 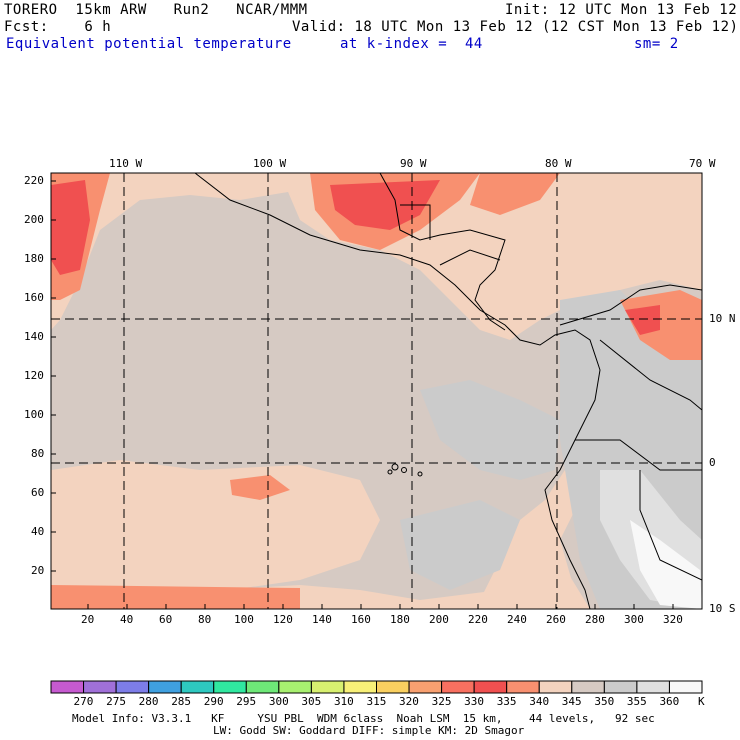 What do you see at coordinates (506, 701) in the screenshot?
I see `colorbar-label: 335` at bounding box center [506, 701].